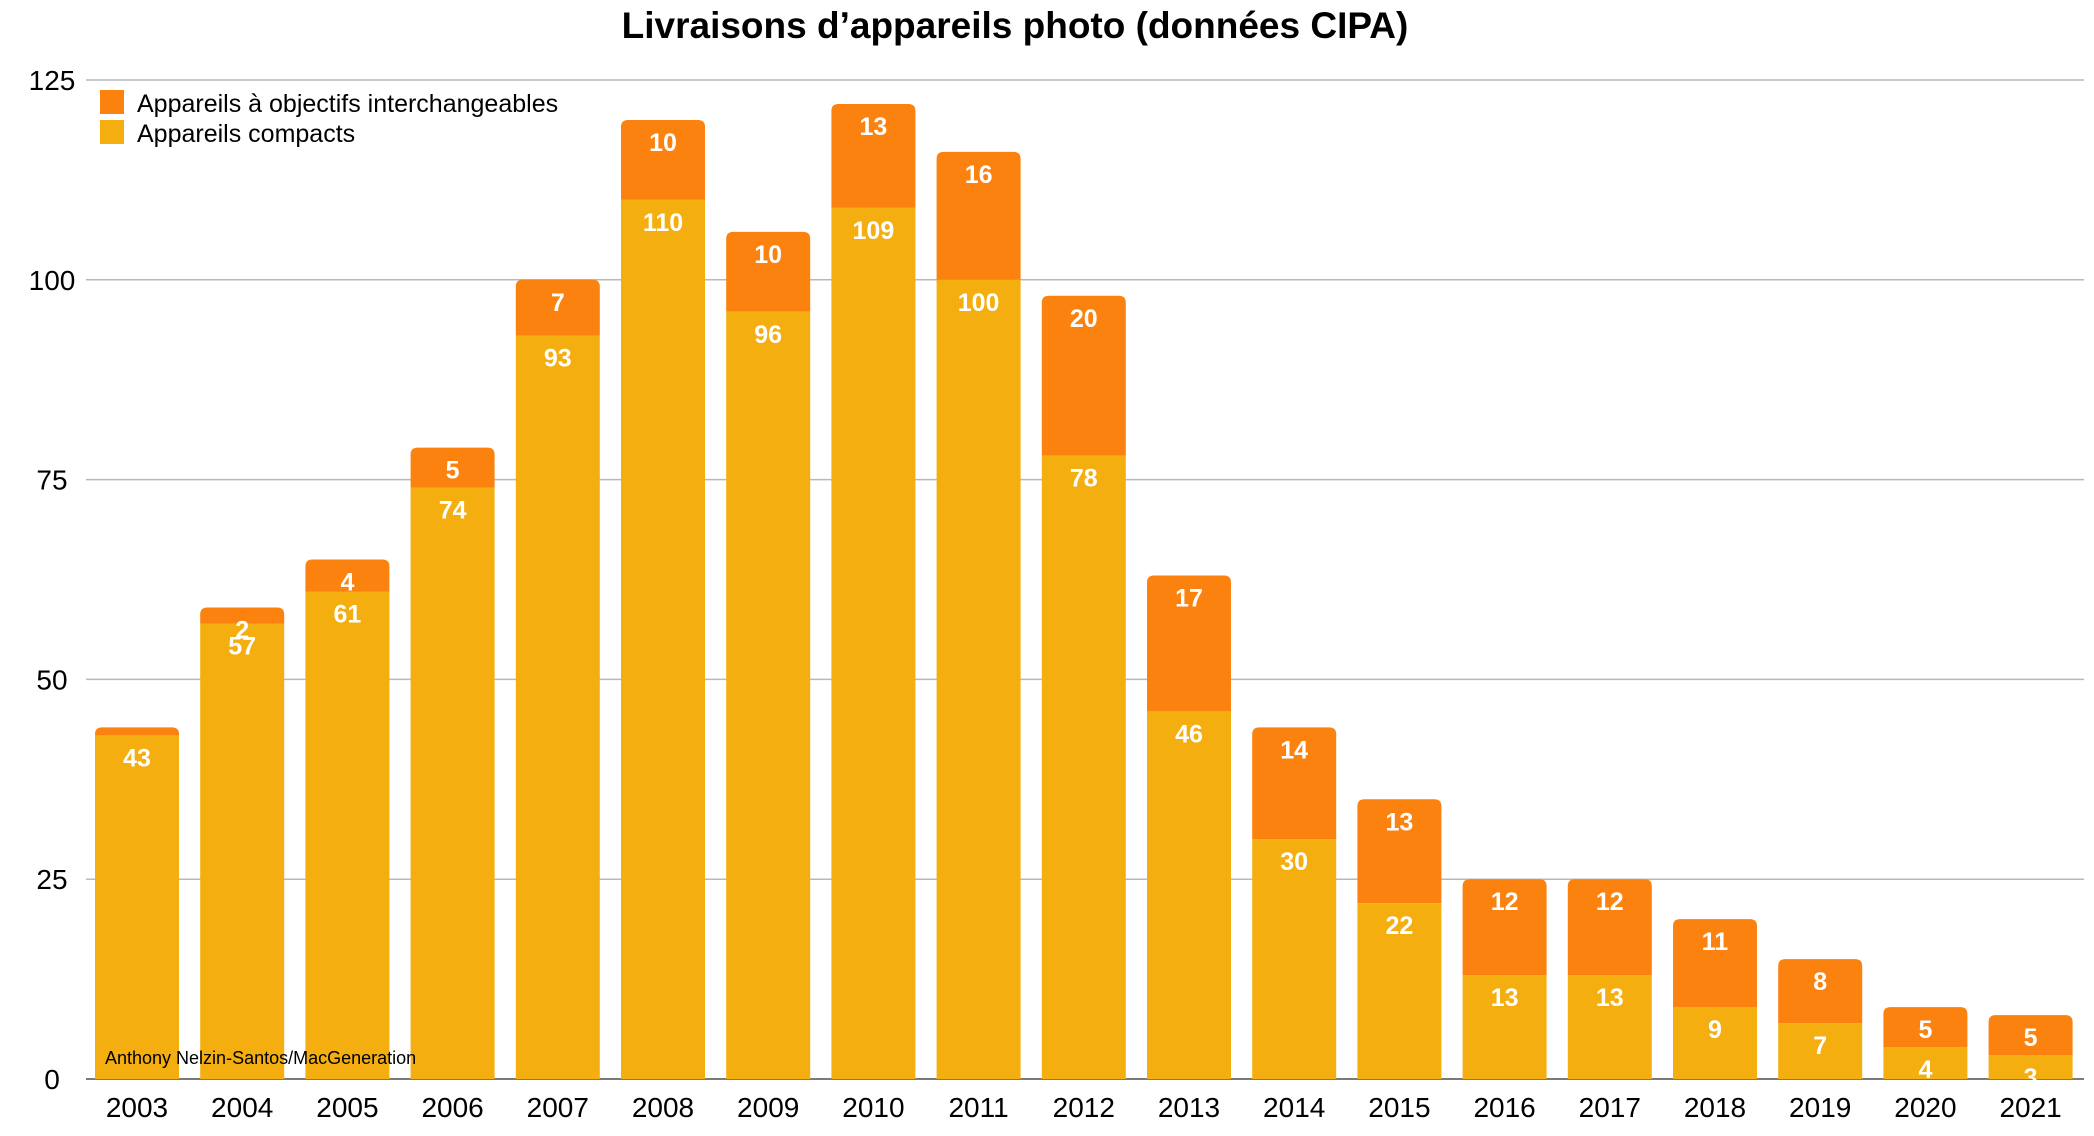  What do you see at coordinates (242, 851) in the screenshot?
I see `bar-compact-2004` at bounding box center [242, 851].